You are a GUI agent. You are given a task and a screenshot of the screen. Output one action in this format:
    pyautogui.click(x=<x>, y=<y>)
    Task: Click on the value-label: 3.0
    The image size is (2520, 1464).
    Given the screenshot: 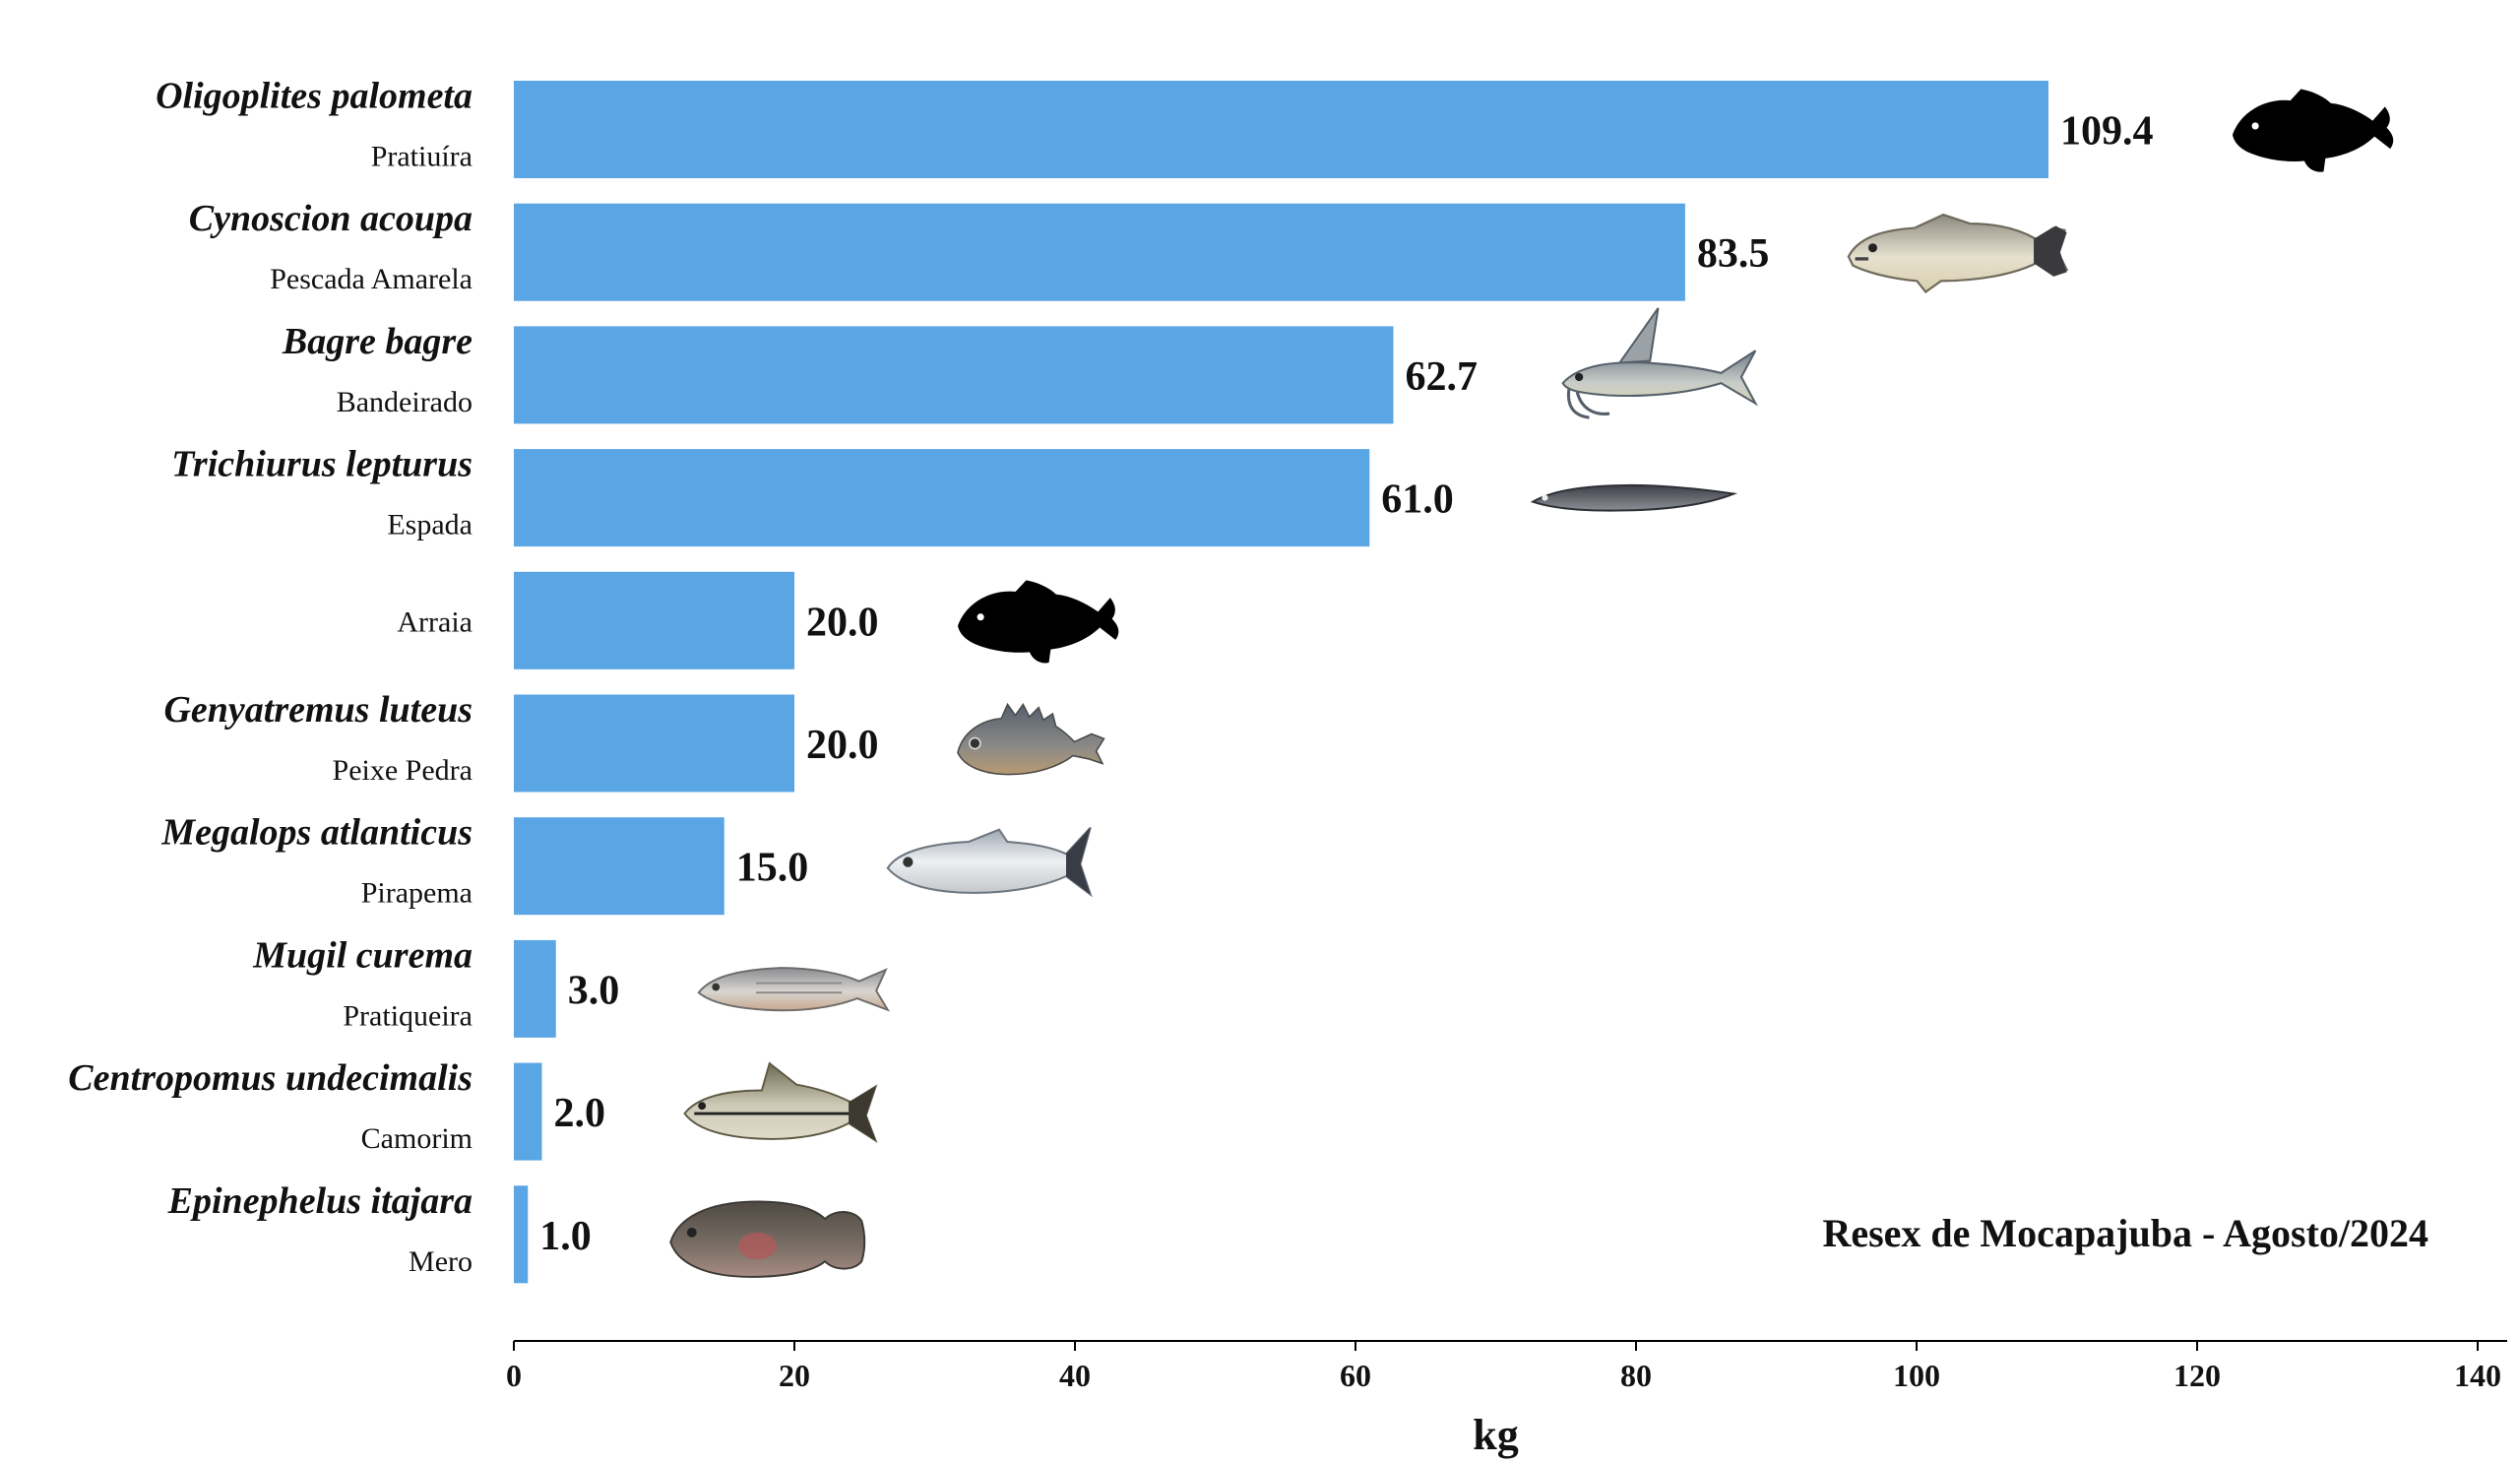 What is the action you would take?
    pyautogui.click(x=594, y=991)
    